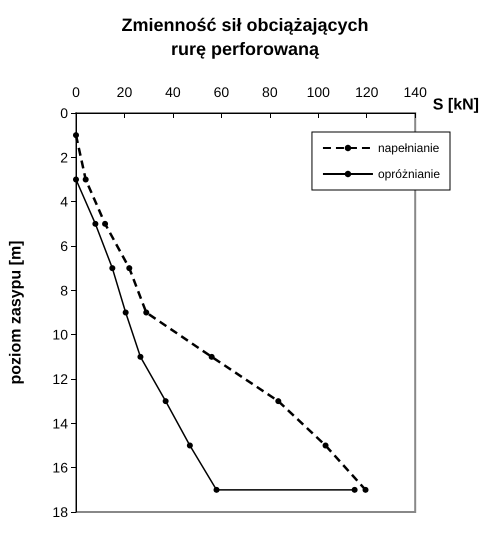  Describe the element at coordinates (455, 105) in the screenshot. I see `x-axis-title: S [kN]` at that location.